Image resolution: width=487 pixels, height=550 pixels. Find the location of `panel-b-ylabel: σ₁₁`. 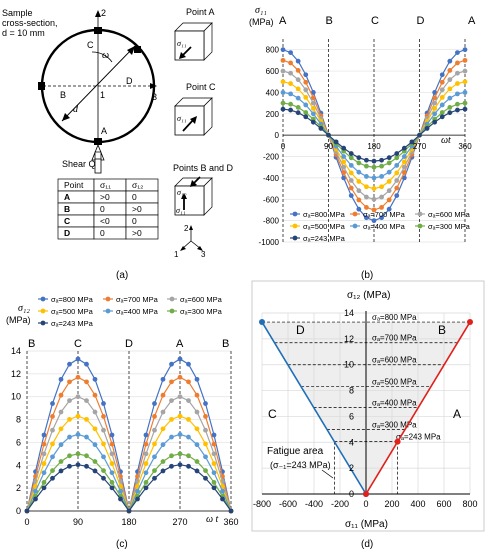

panel-b-ylabel: σ₁₁ is located at coordinates (261, 10).